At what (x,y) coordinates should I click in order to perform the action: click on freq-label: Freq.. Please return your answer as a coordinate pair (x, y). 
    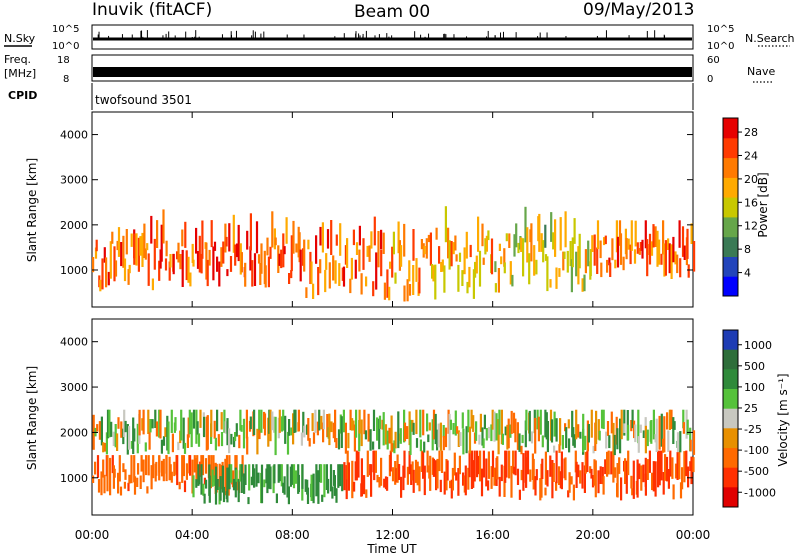
    Looking at the image, I should click on (17, 59).